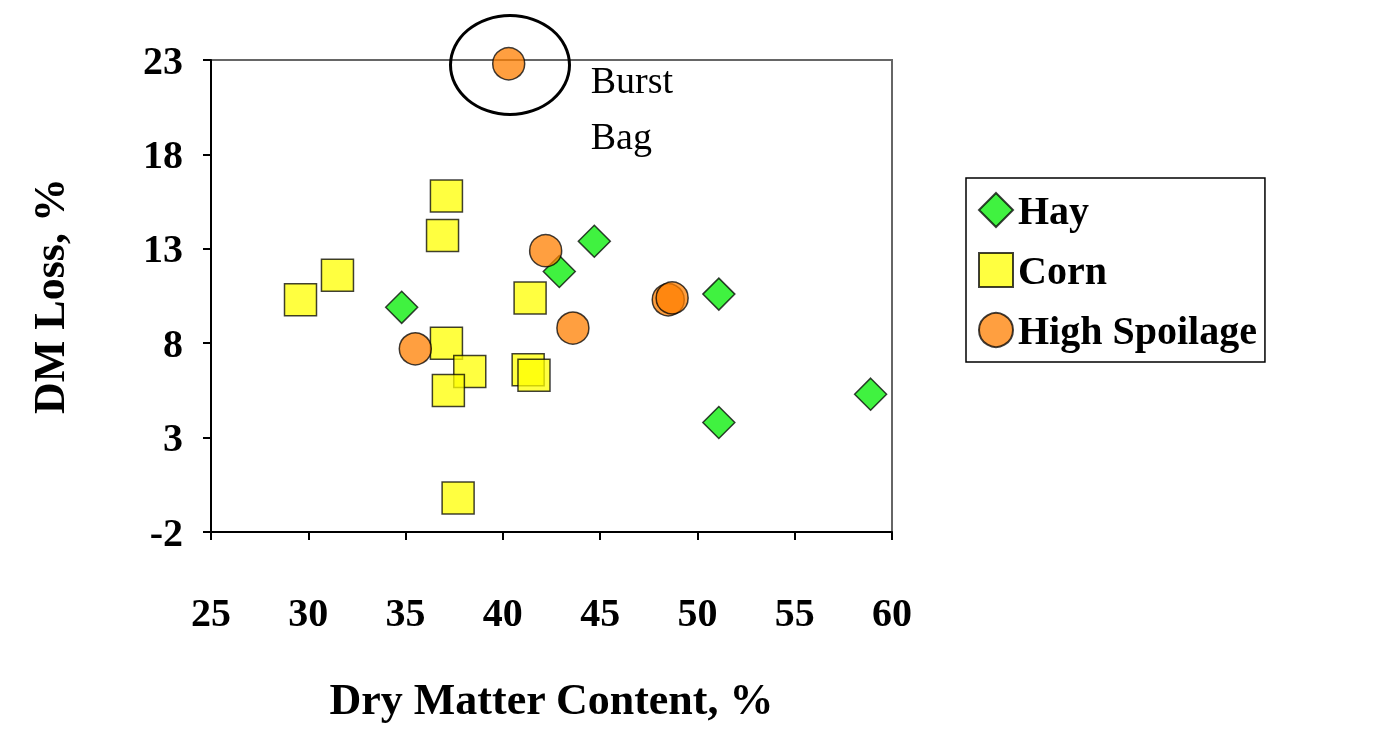  I want to click on legend-label: Corn, so click(1062, 270).